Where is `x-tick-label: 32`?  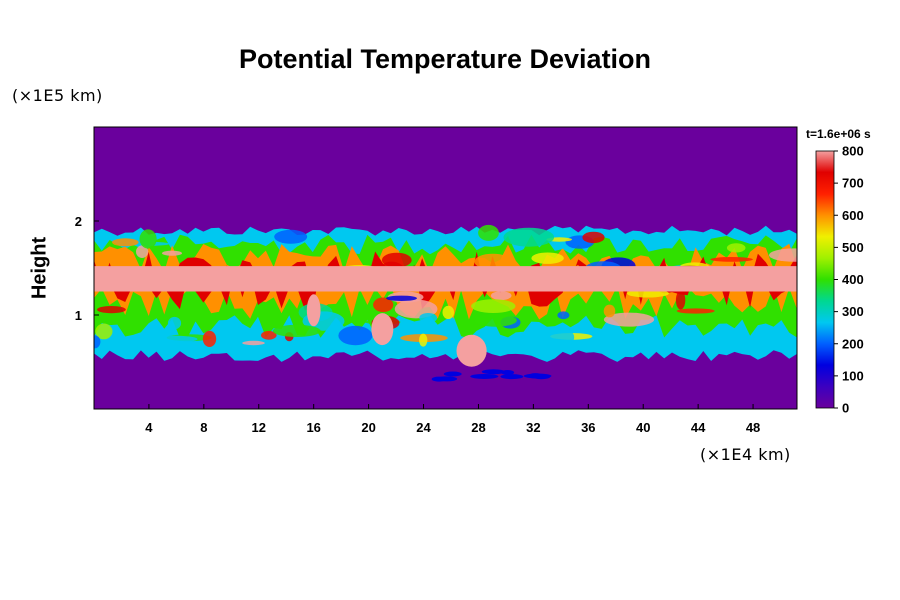 x-tick-label: 32 is located at coordinates (533, 427).